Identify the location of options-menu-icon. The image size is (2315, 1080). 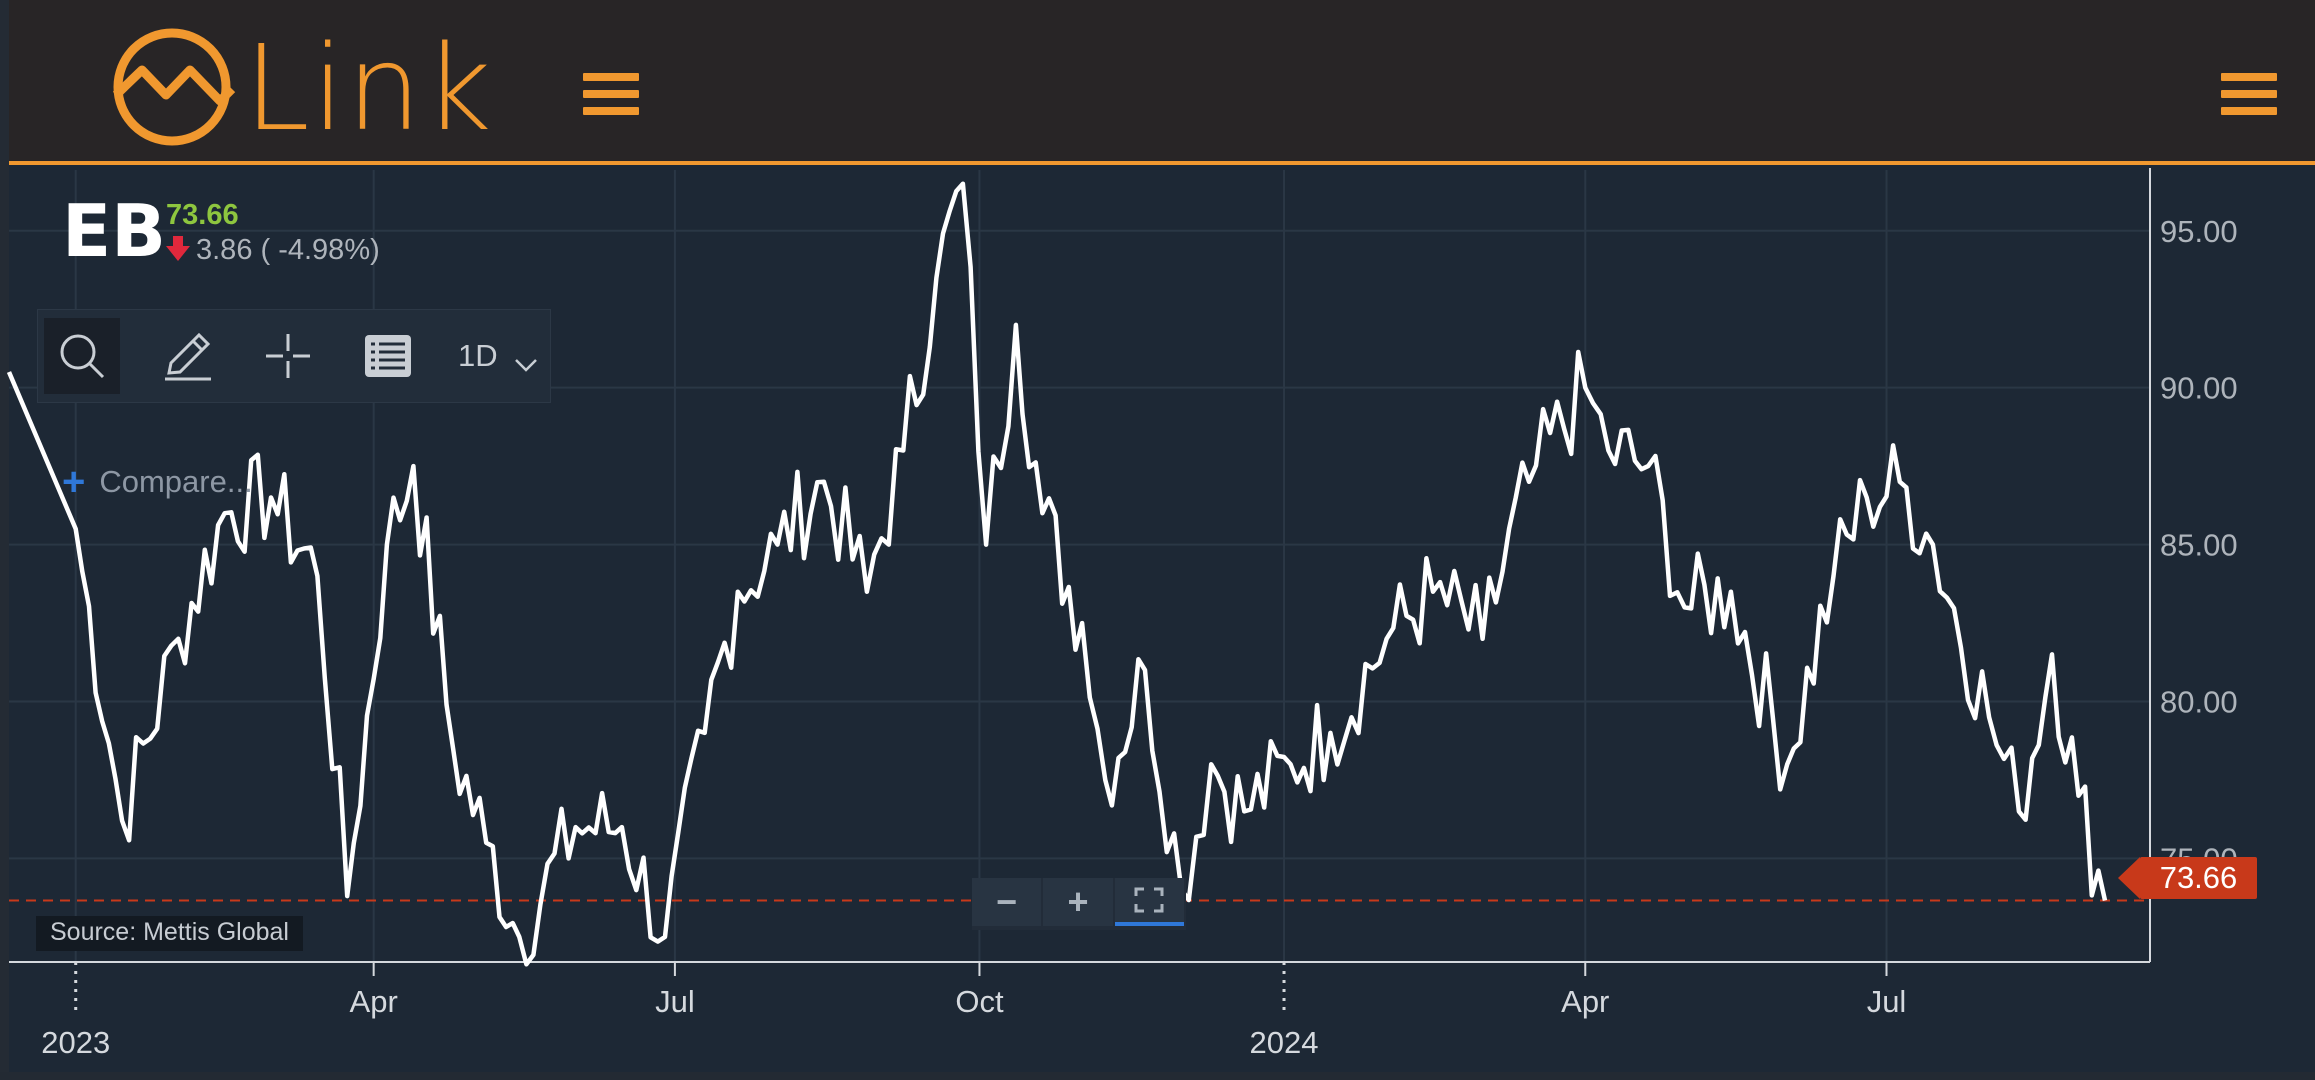
(2249, 94).